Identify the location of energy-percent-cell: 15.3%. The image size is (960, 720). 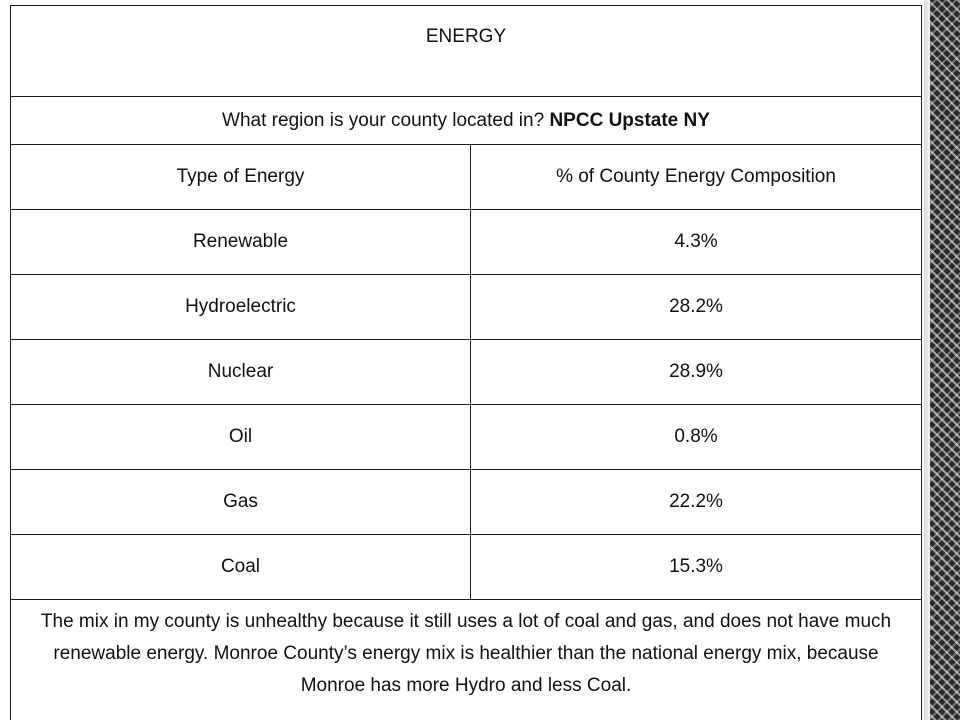
(696, 567).